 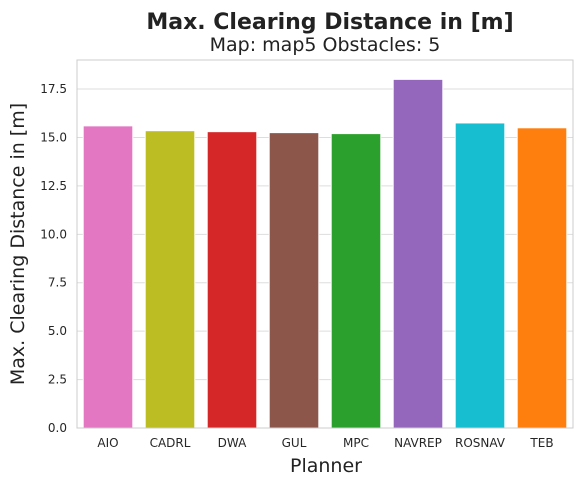 I want to click on y-axis-label: Max. Clearing Distance in [m], so click(x=18, y=244).